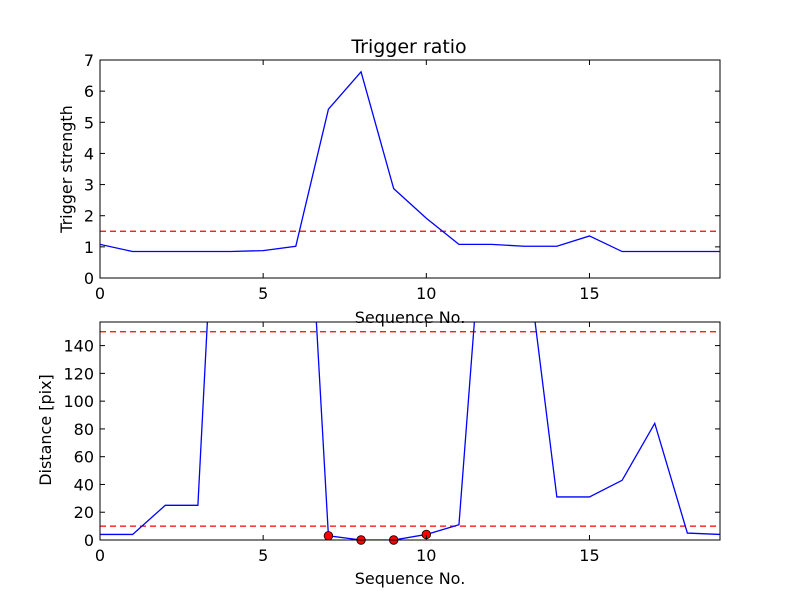 The height and width of the screenshot is (600, 800). What do you see at coordinates (426, 293) in the screenshot?
I see `top-x-tick-label: 10` at bounding box center [426, 293].